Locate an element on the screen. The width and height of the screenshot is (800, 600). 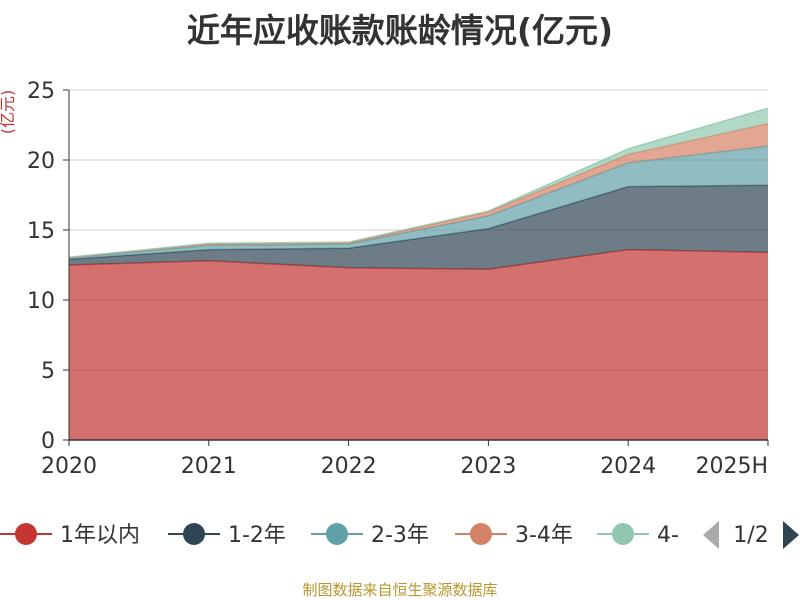
legend-item: 4- is located at coordinates (638, 535).